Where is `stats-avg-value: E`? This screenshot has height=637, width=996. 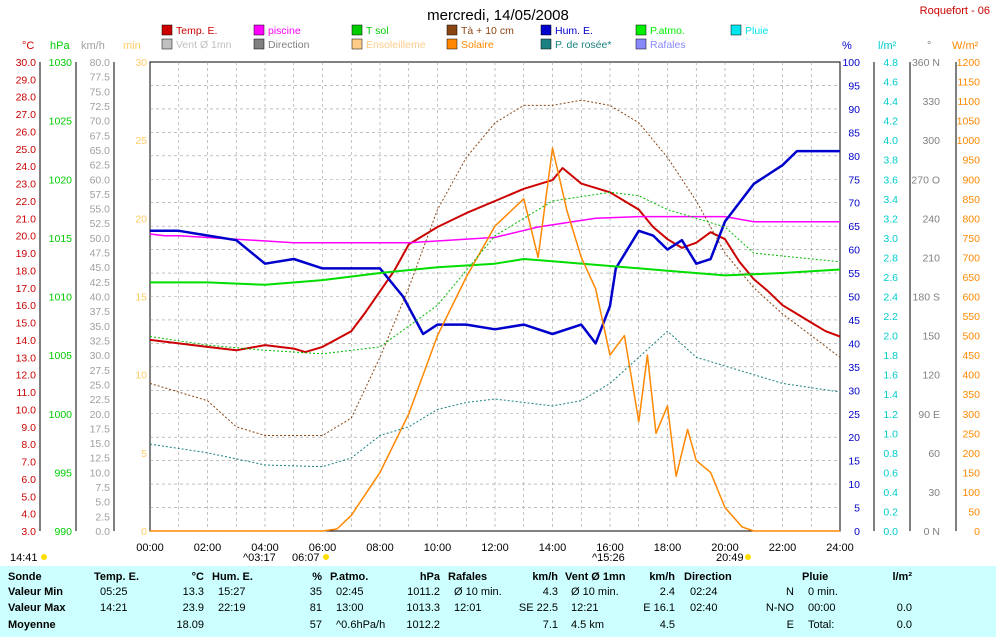 stats-avg-value: E is located at coordinates (790, 625).